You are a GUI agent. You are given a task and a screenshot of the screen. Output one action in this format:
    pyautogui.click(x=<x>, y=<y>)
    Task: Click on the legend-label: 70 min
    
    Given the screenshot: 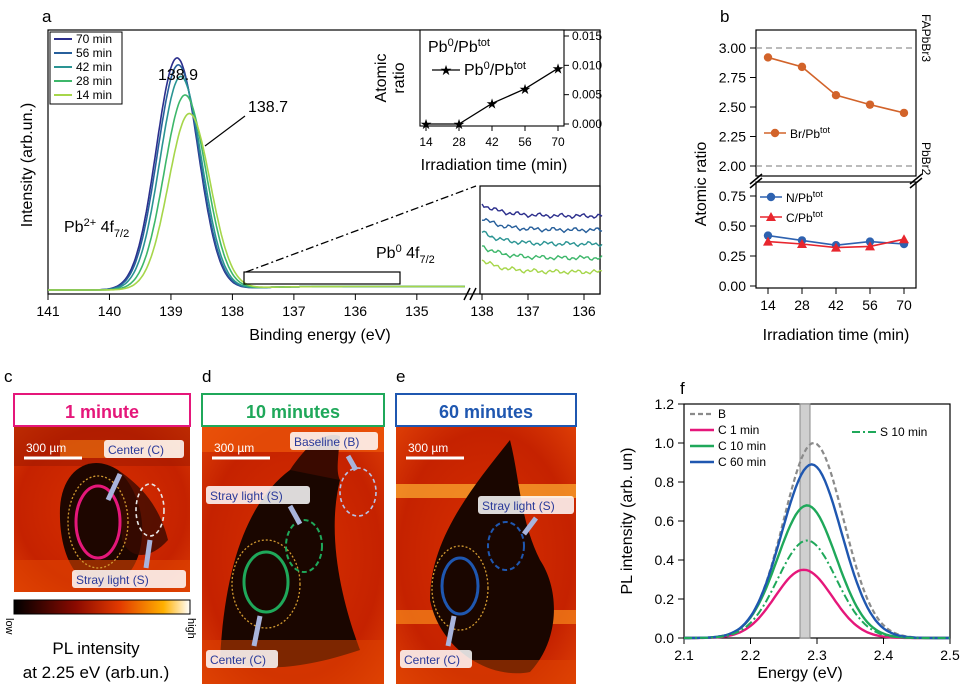 What is the action you would take?
    pyautogui.click(x=94, y=39)
    